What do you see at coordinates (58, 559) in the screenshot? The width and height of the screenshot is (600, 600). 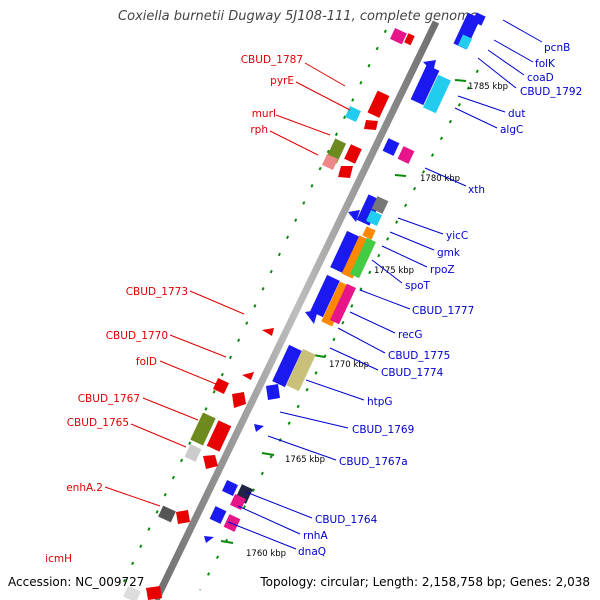 I see `gene-label: icmH` at bounding box center [58, 559].